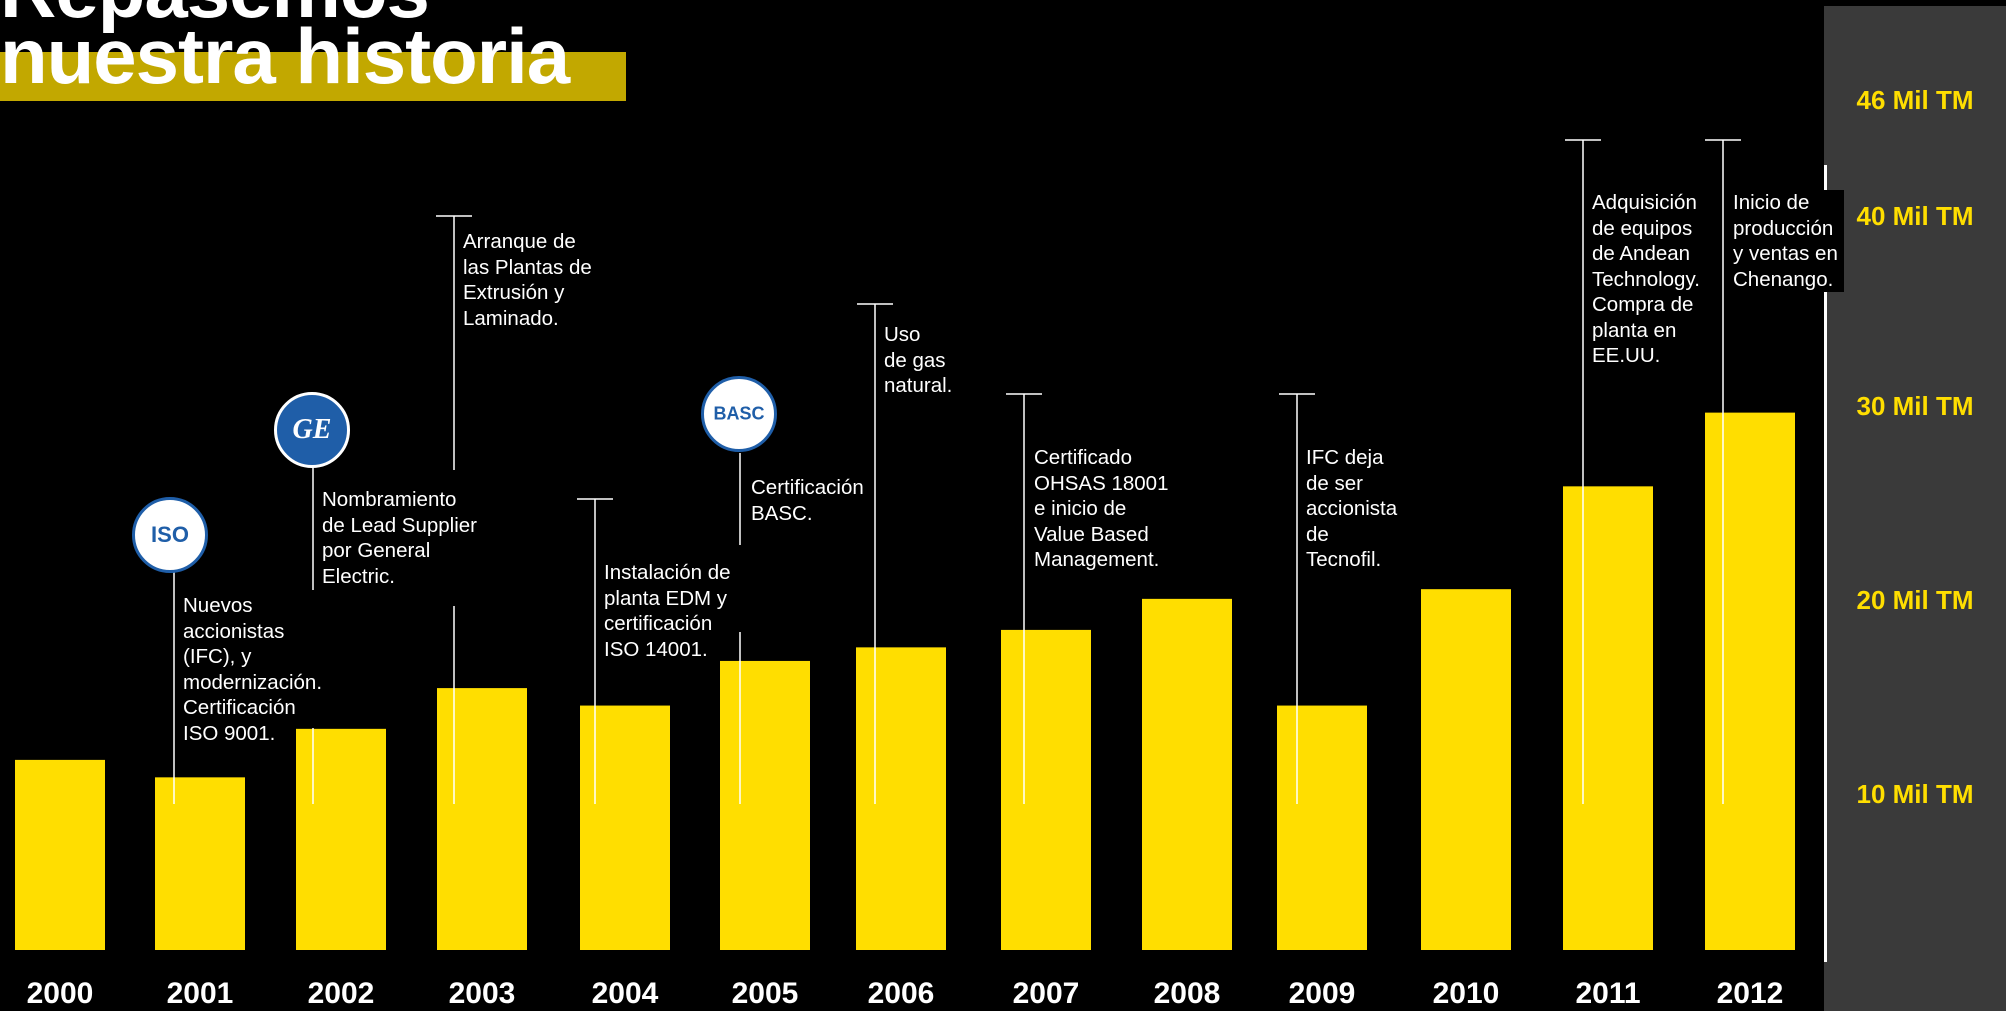  I want to click on general-electric-logo-icon: GE, so click(312, 430).